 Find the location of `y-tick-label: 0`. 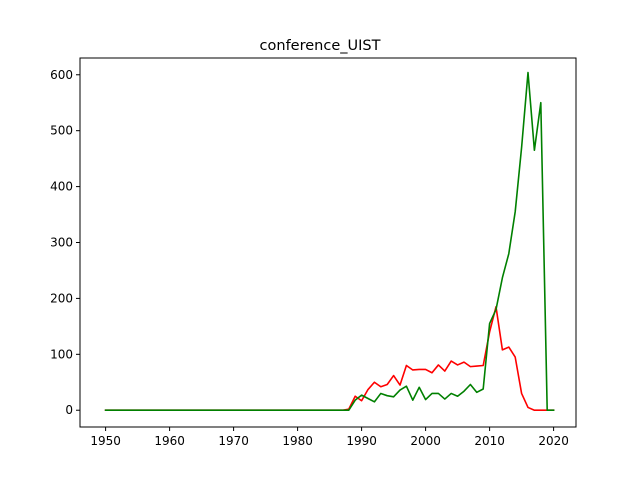

y-tick-label: 0 is located at coordinates (69, 410).